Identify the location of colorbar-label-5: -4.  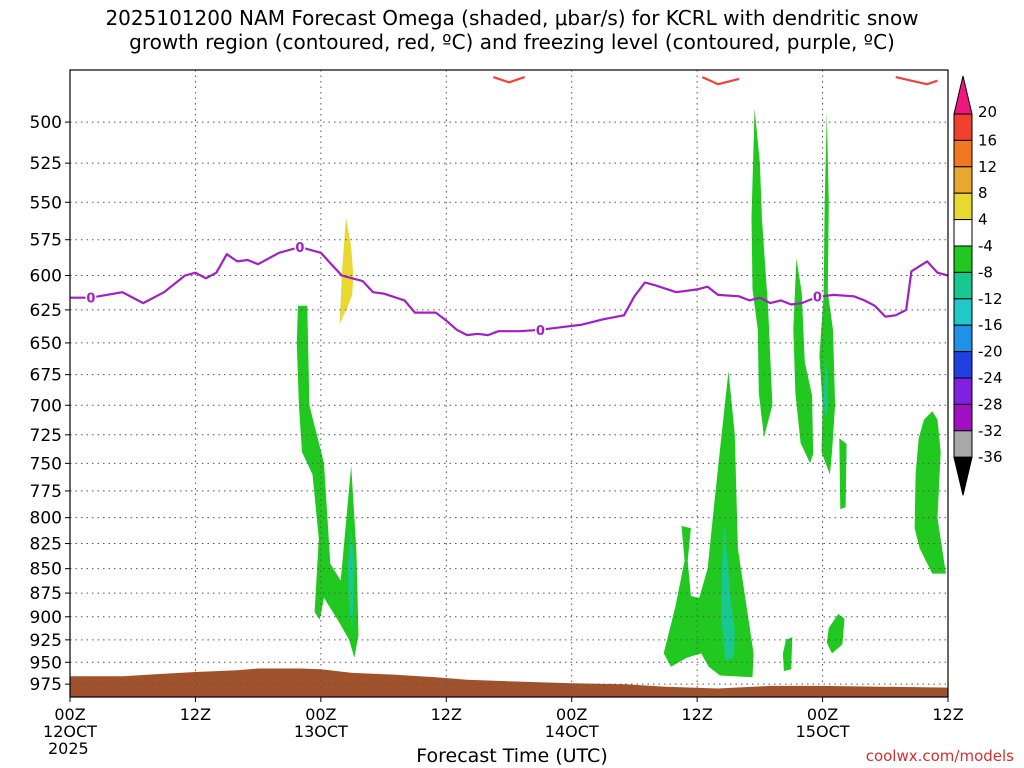
(985, 246).